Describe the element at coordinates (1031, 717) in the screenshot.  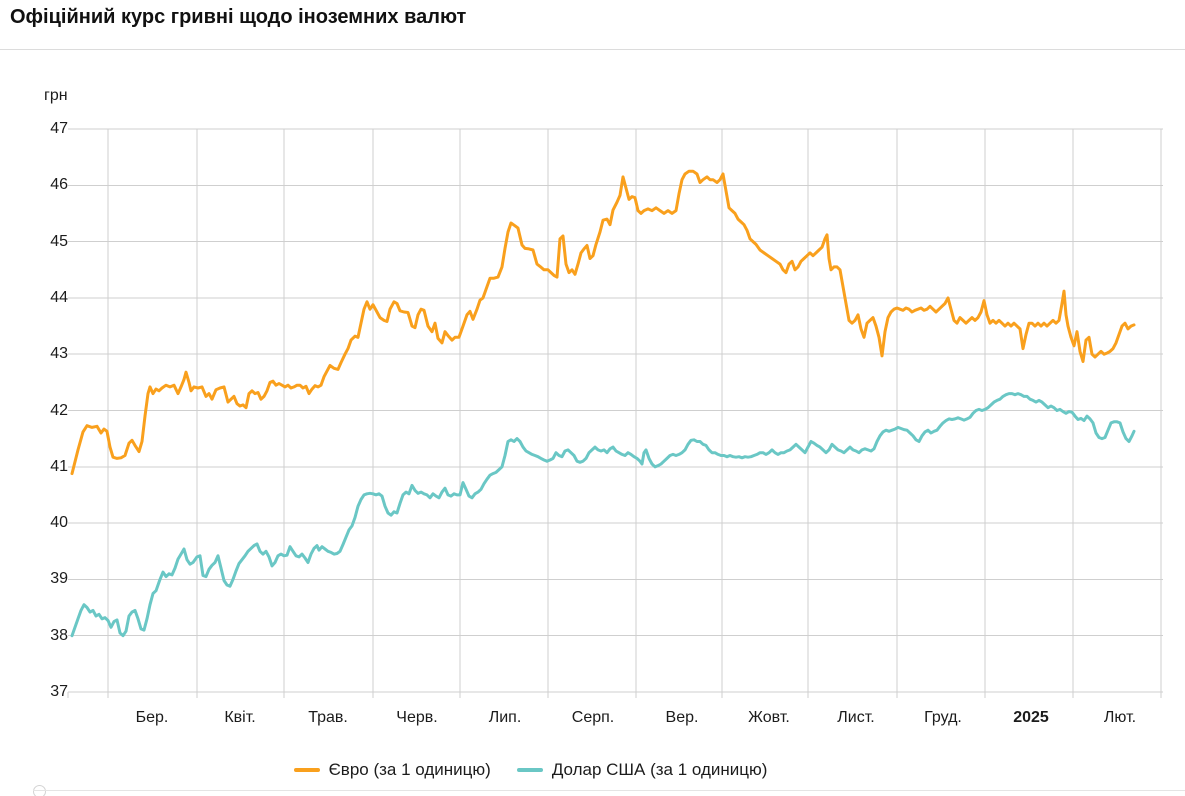
I see `x-tick-label-2025: 2025` at that location.